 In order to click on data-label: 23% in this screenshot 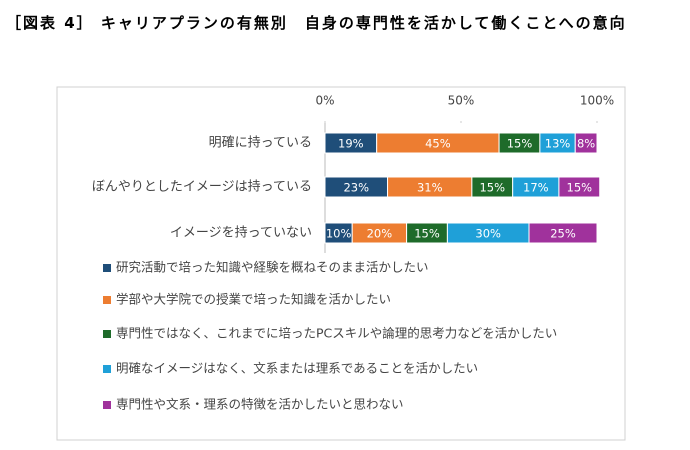, I will do `click(356, 188)`.